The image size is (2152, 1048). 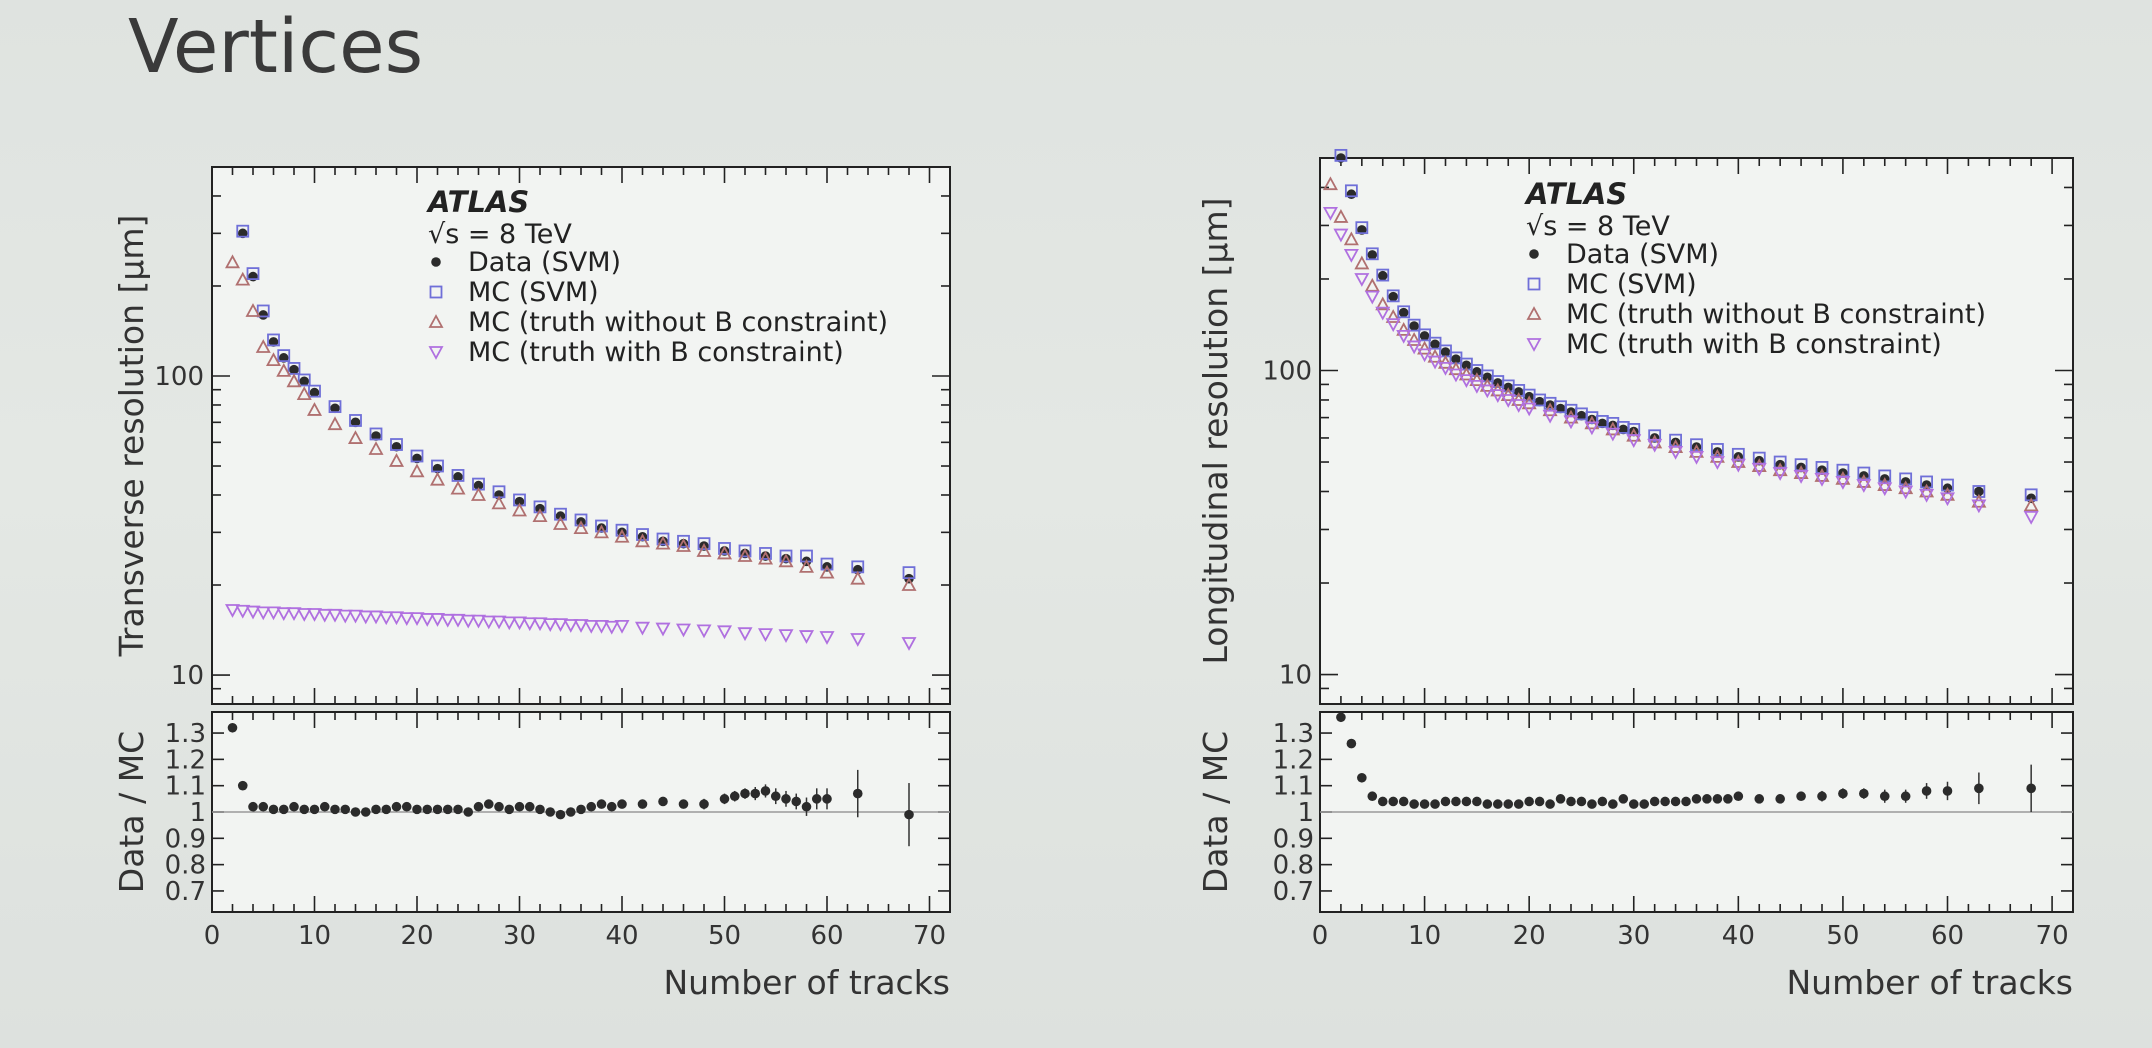 I want to click on ratio-tick-label: 1, so click(x=1305, y=813).